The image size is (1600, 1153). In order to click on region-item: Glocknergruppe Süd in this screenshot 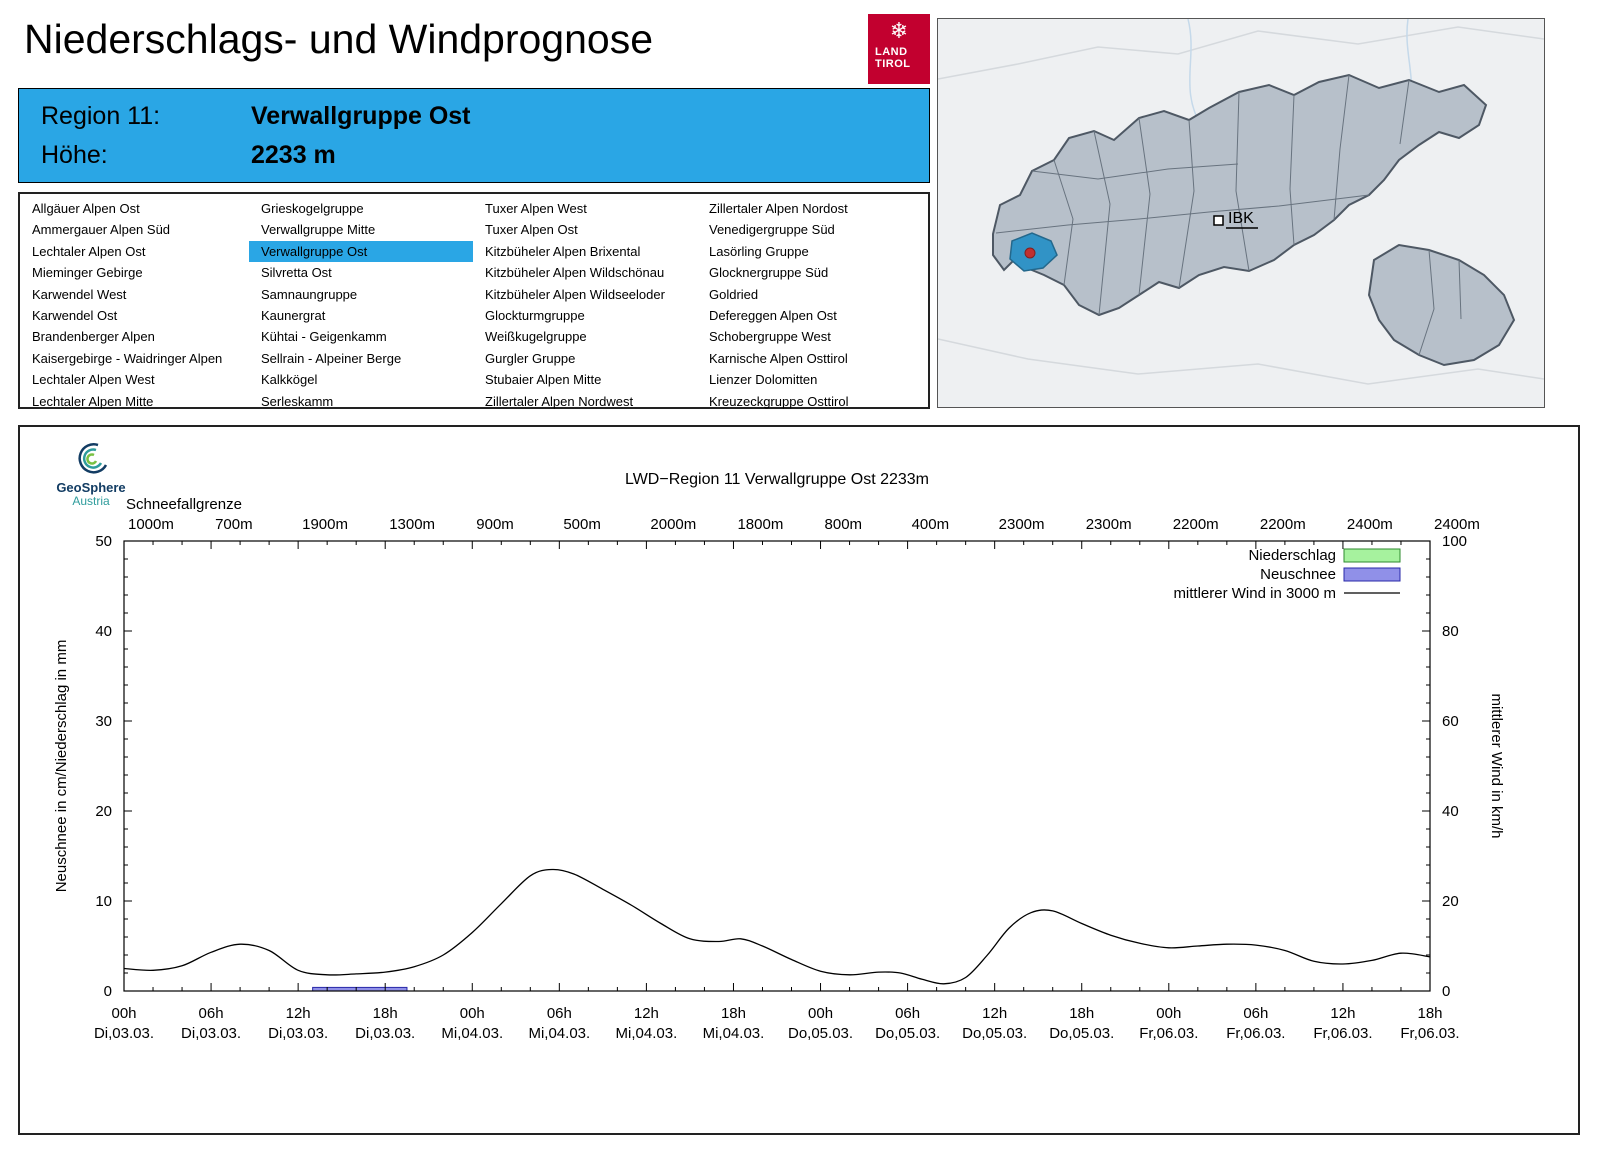, I will do `click(769, 273)`.